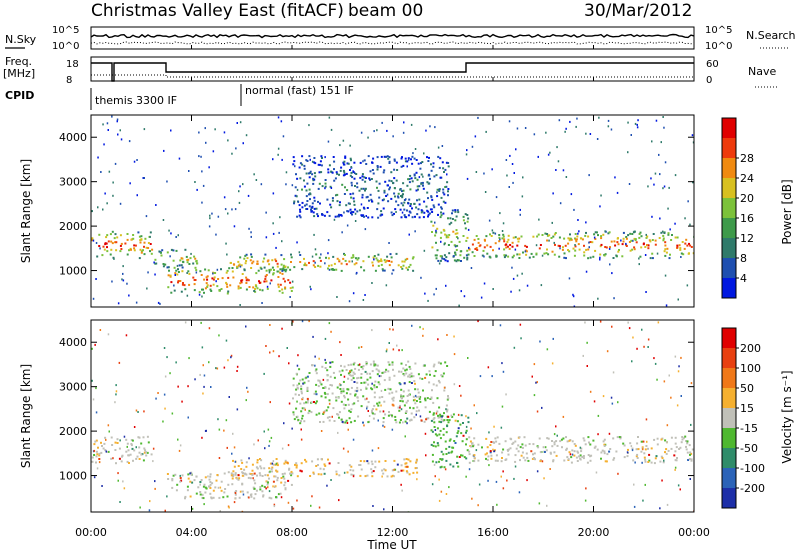  Describe the element at coordinates (73, 431) in the screenshot. I see `velocity-y-tick-1: 2000` at that location.